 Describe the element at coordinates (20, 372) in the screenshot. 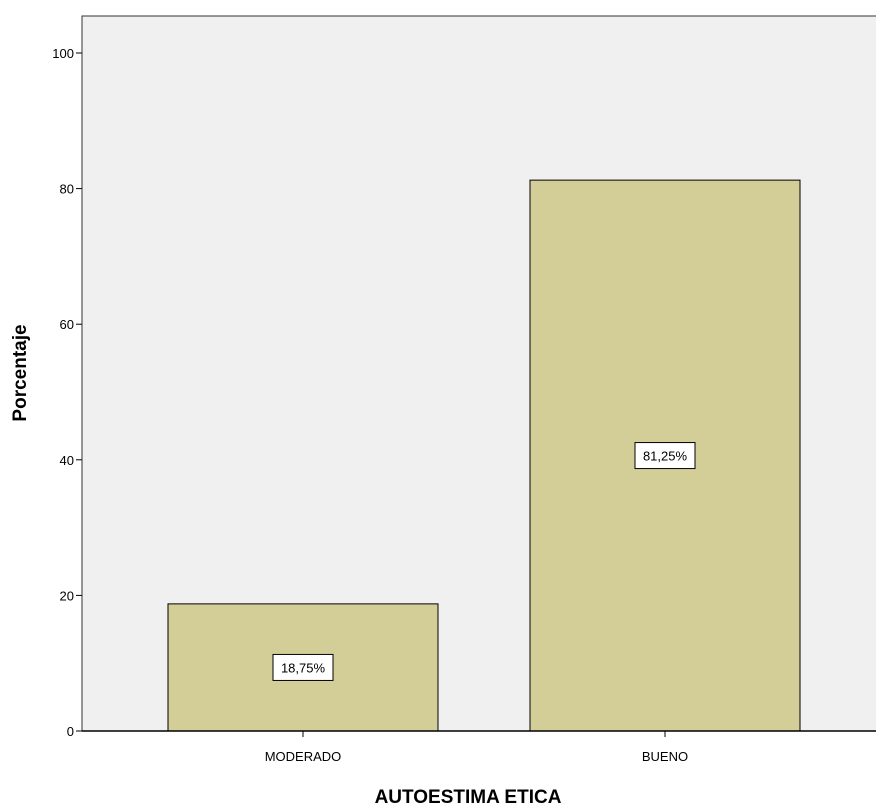

I see `y-axis-title: Porcentaje` at that location.